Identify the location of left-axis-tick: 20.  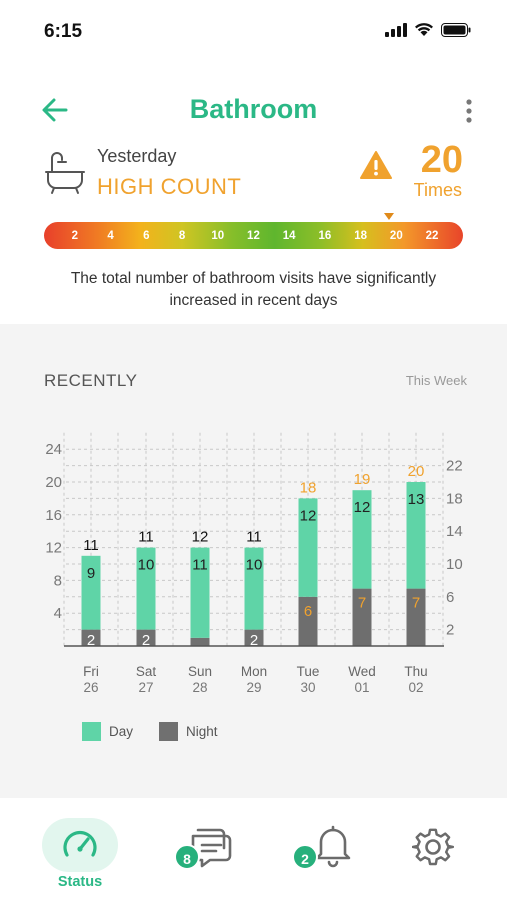
(53, 482).